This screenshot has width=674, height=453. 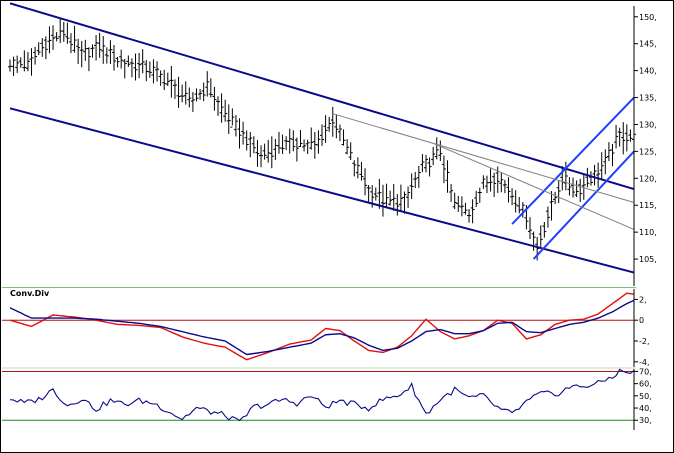 What do you see at coordinates (648, 259) in the screenshot?
I see `y-tick-label: 105,` at bounding box center [648, 259].